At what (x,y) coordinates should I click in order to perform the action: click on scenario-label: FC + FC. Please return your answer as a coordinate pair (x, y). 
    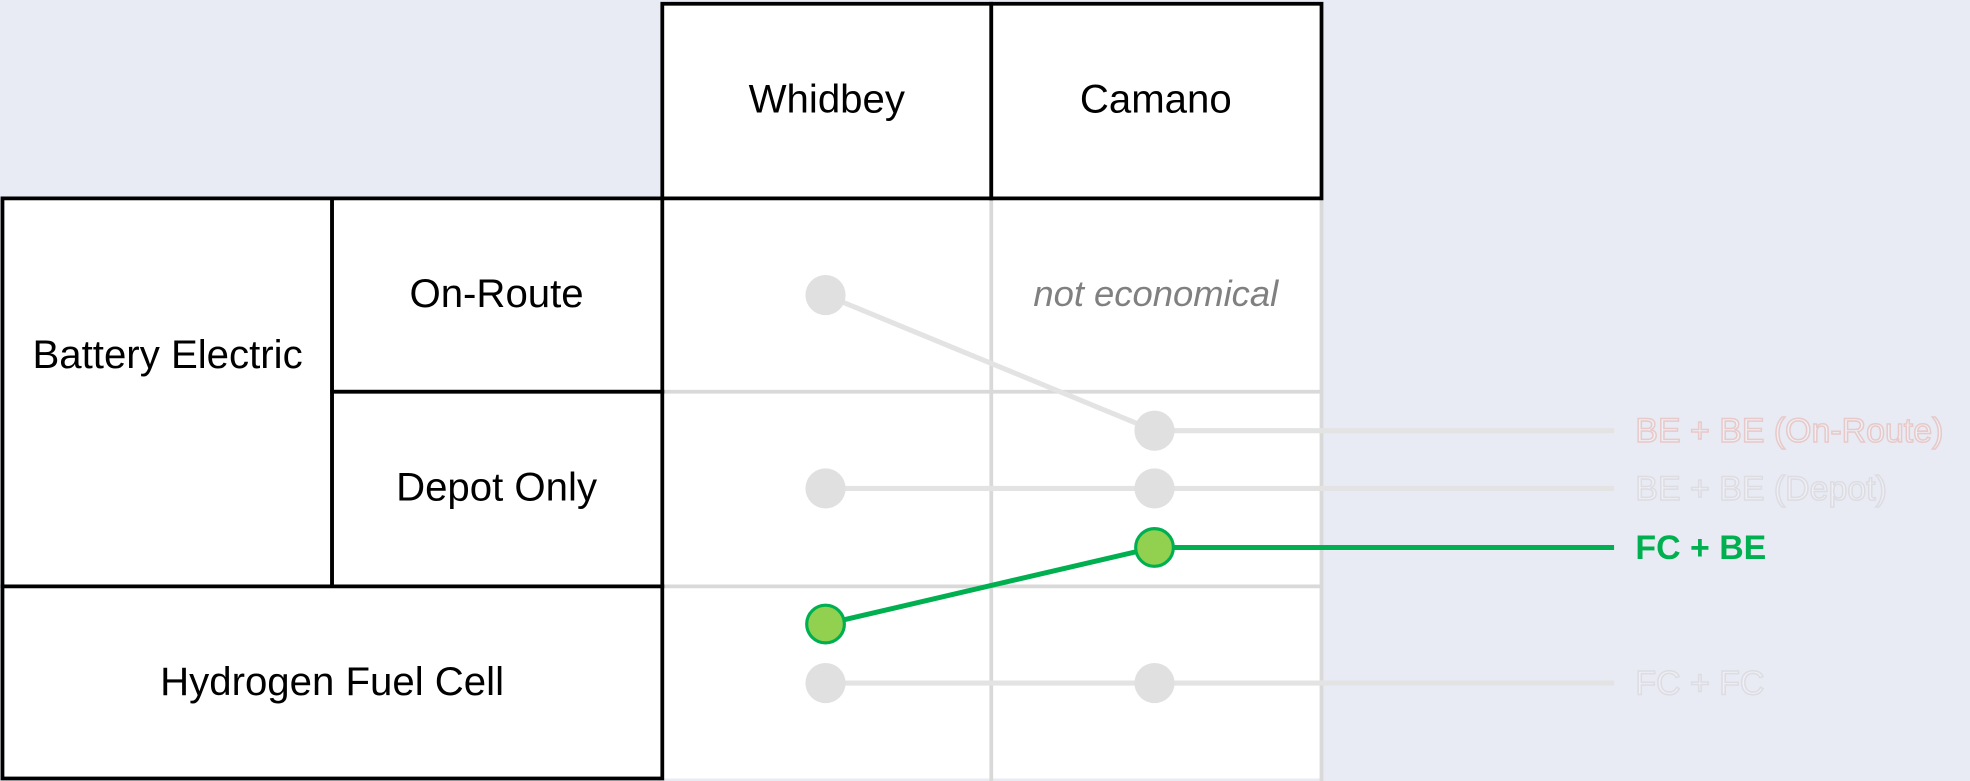
    Looking at the image, I should click on (1699, 684).